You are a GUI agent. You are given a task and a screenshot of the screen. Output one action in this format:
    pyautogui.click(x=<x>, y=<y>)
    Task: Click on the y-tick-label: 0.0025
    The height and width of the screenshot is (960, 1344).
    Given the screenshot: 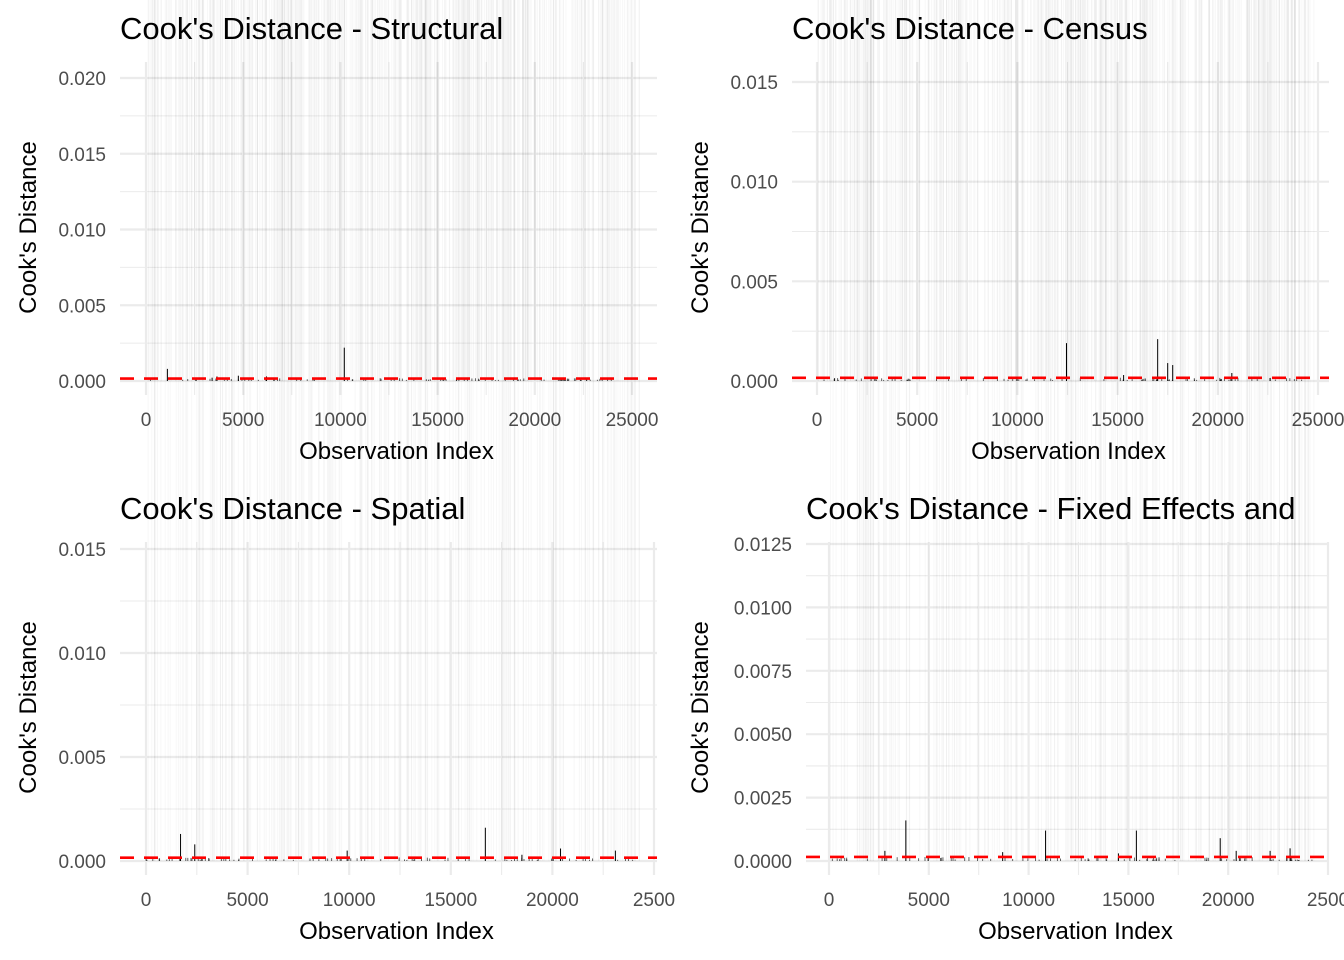 What is the action you would take?
    pyautogui.click(x=763, y=799)
    